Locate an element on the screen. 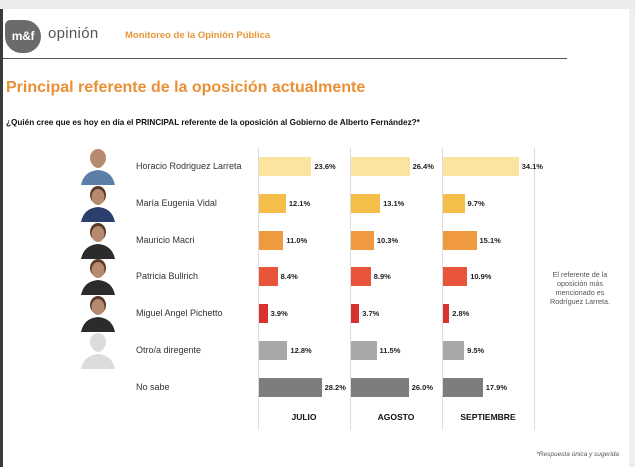 This screenshot has width=635, height=467. candidate-name: Patricia Bullrich is located at coordinates (167, 276).